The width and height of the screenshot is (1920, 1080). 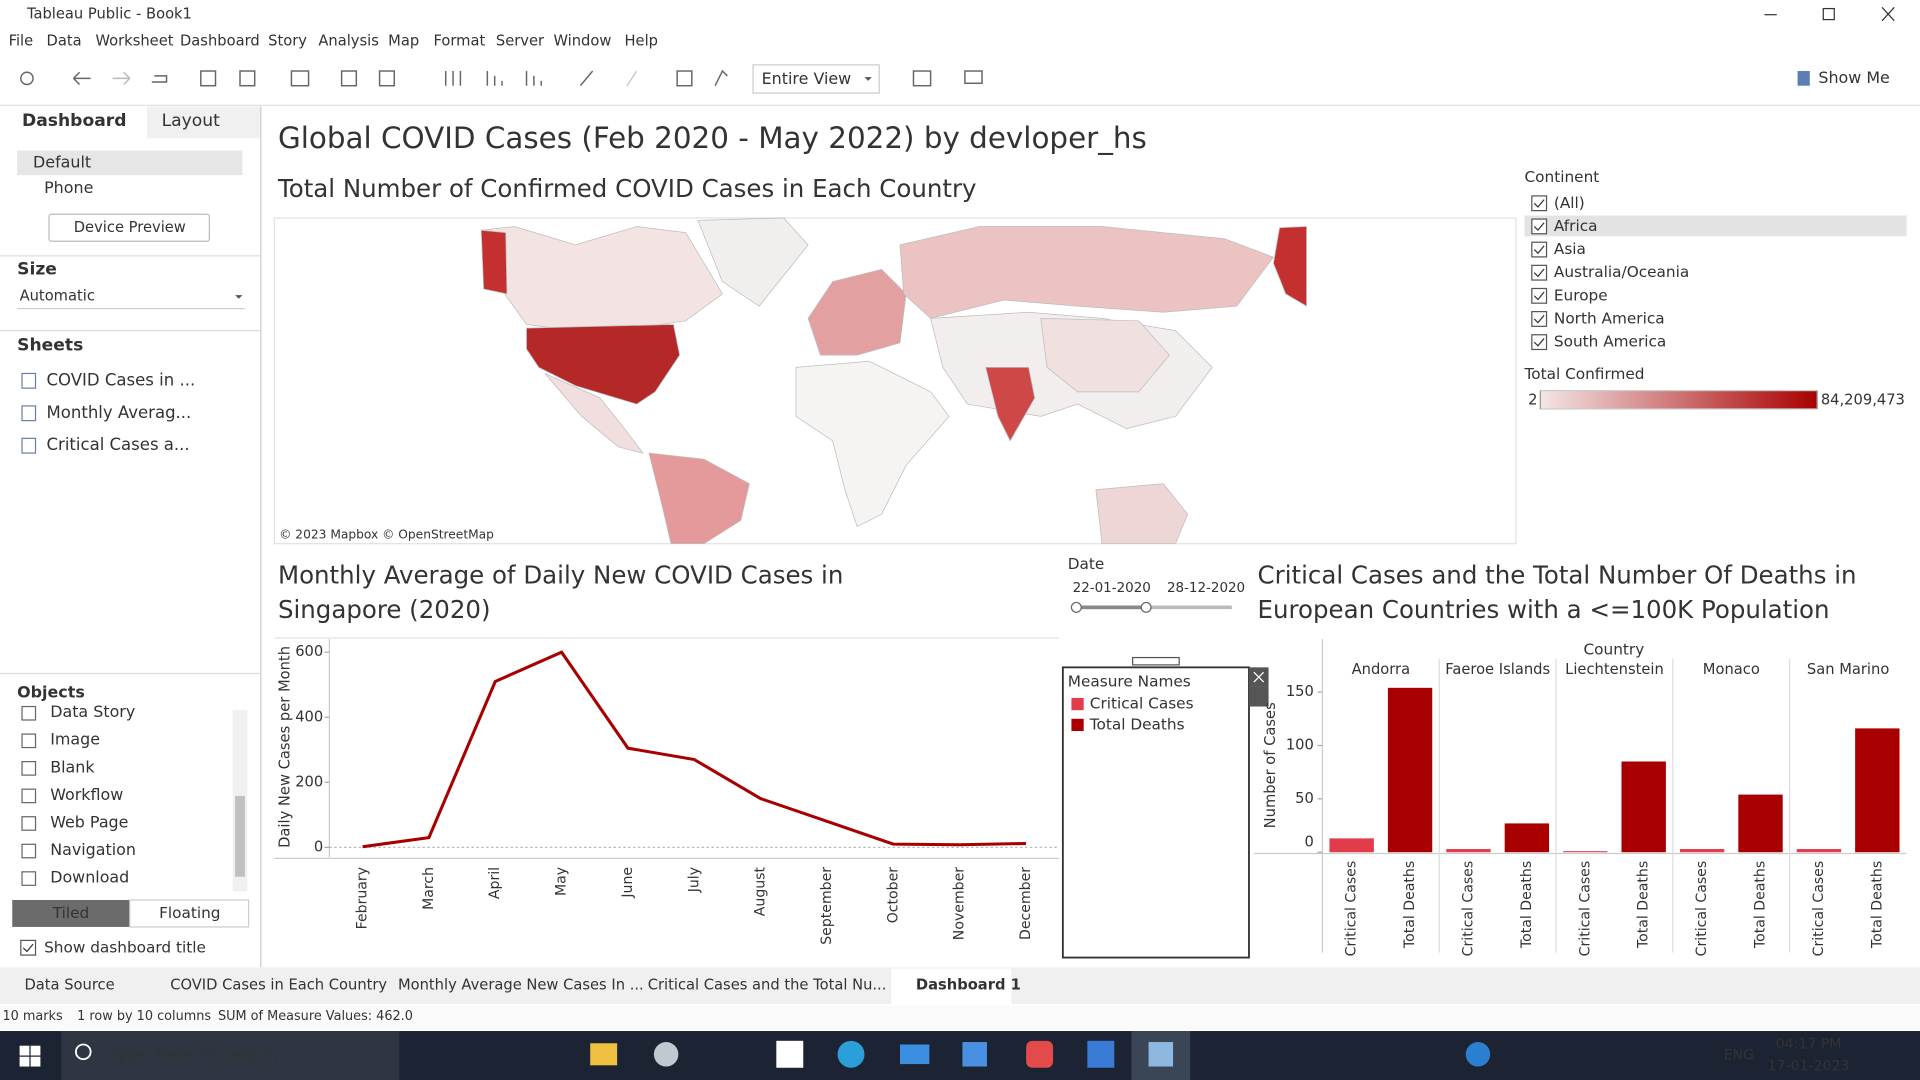 I want to click on show-me: Show Me, so click(x=1854, y=77).